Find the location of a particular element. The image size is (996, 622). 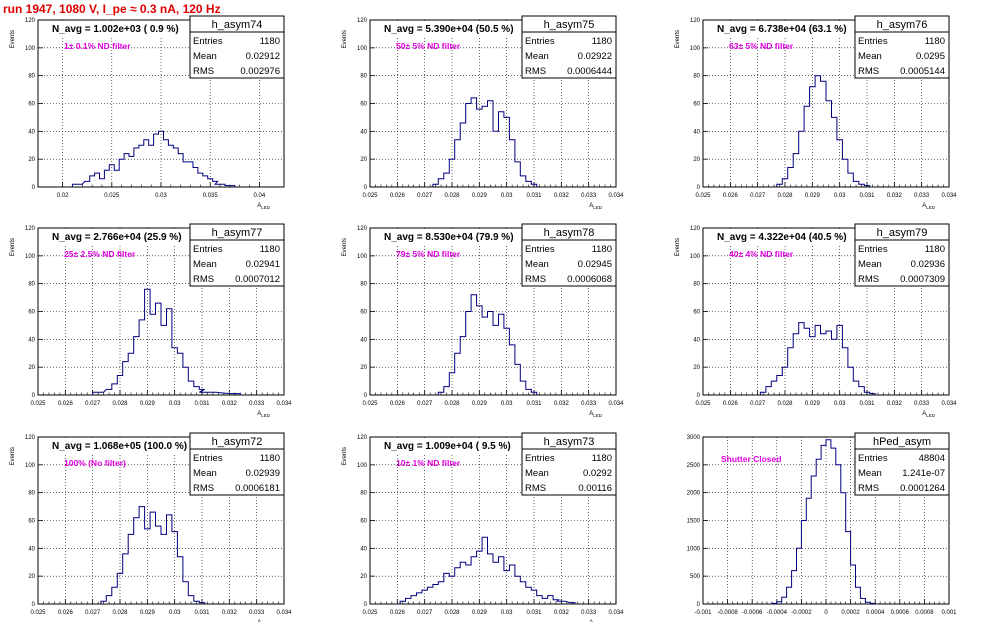

stats-value-mean: 0.0292 is located at coordinates (597, 473).